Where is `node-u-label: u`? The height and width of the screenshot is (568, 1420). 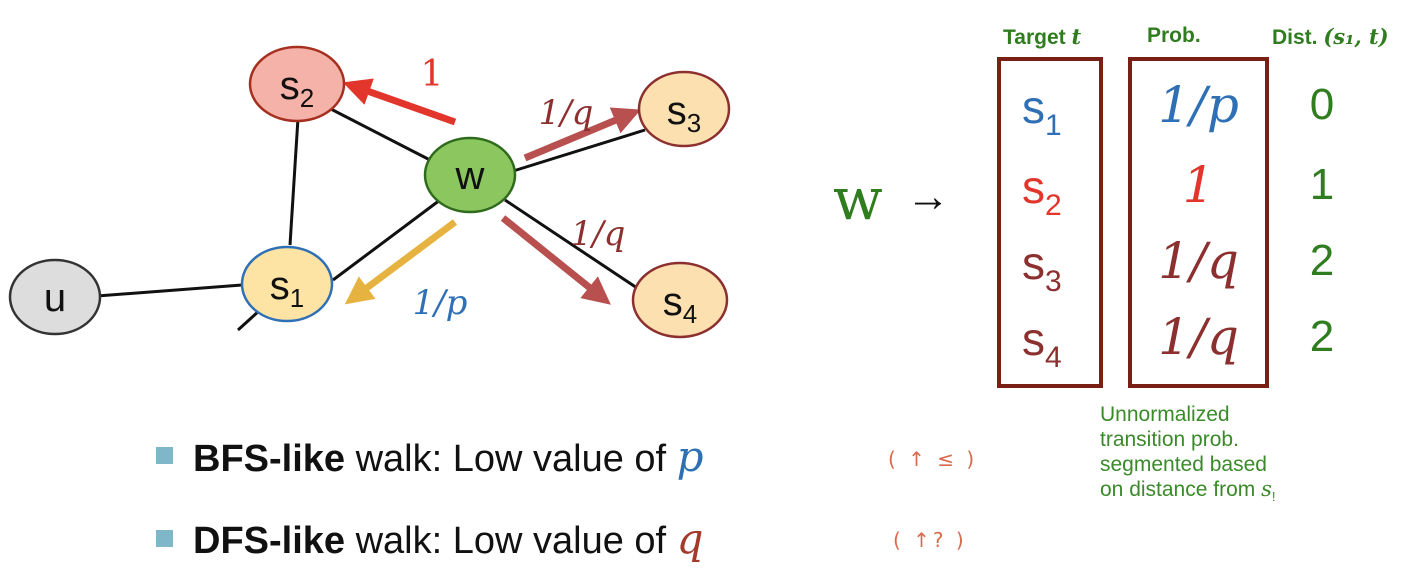 node-u-label: u is located at coordinates (55, 298).